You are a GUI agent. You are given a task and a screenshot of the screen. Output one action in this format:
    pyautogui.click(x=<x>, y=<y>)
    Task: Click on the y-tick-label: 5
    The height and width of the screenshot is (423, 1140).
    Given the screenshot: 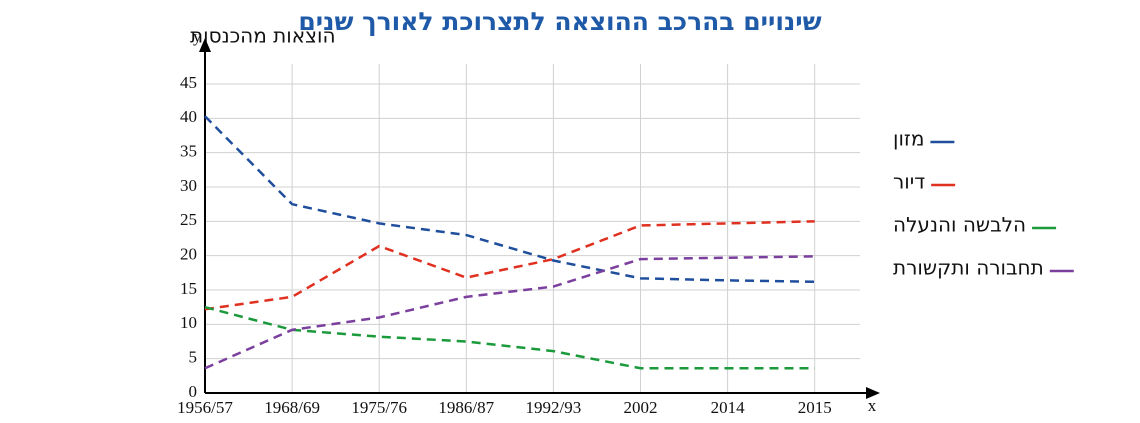 What is the action you would take?
    pyautogui.click(x=193, y=357)
    